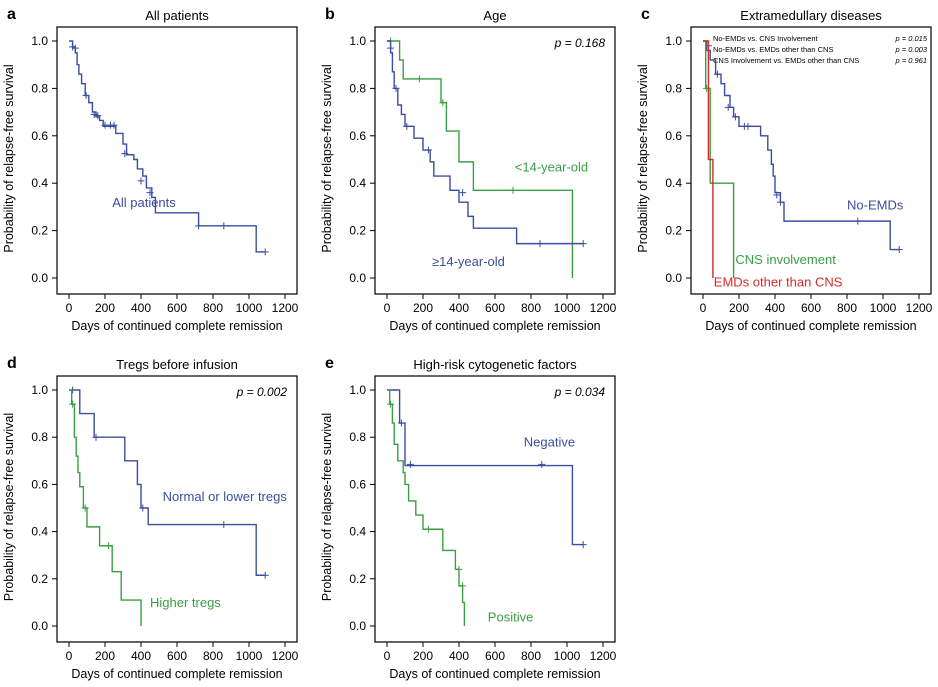 The width and height of the screenshot is (938, 687). Describe the element at coordinates (511, 616) in the screenshot. I see `series-label-positive: Positive` at that location.